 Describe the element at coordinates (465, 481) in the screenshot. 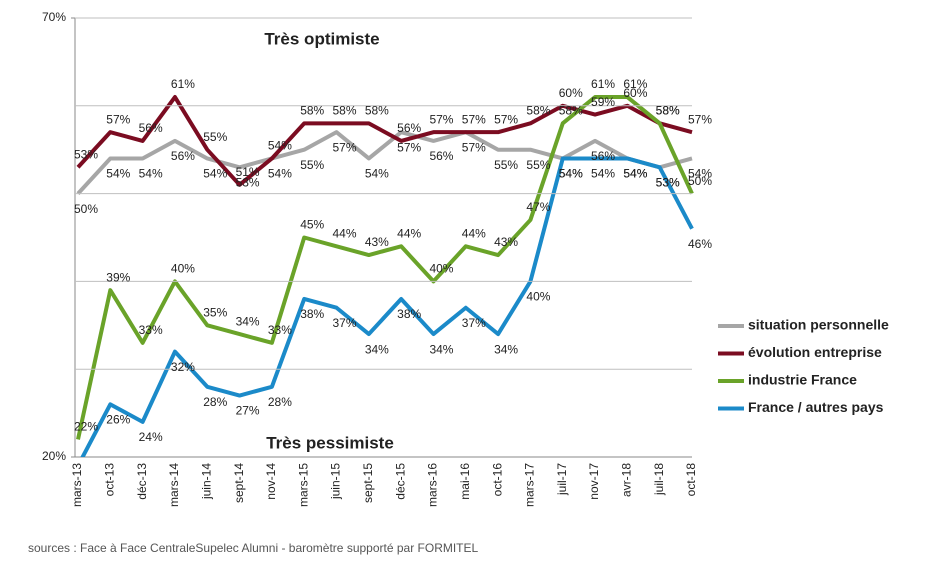

I see `x-tick-label: mai-16` at that location.